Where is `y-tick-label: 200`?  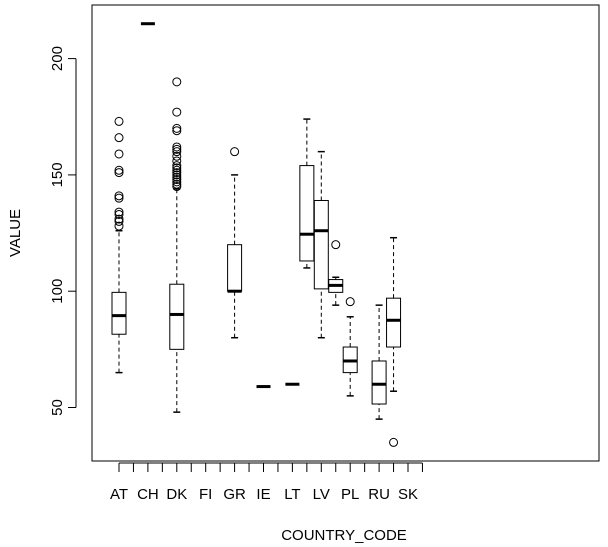 y-tick-label: 200 is located at coordinates (57, 58).